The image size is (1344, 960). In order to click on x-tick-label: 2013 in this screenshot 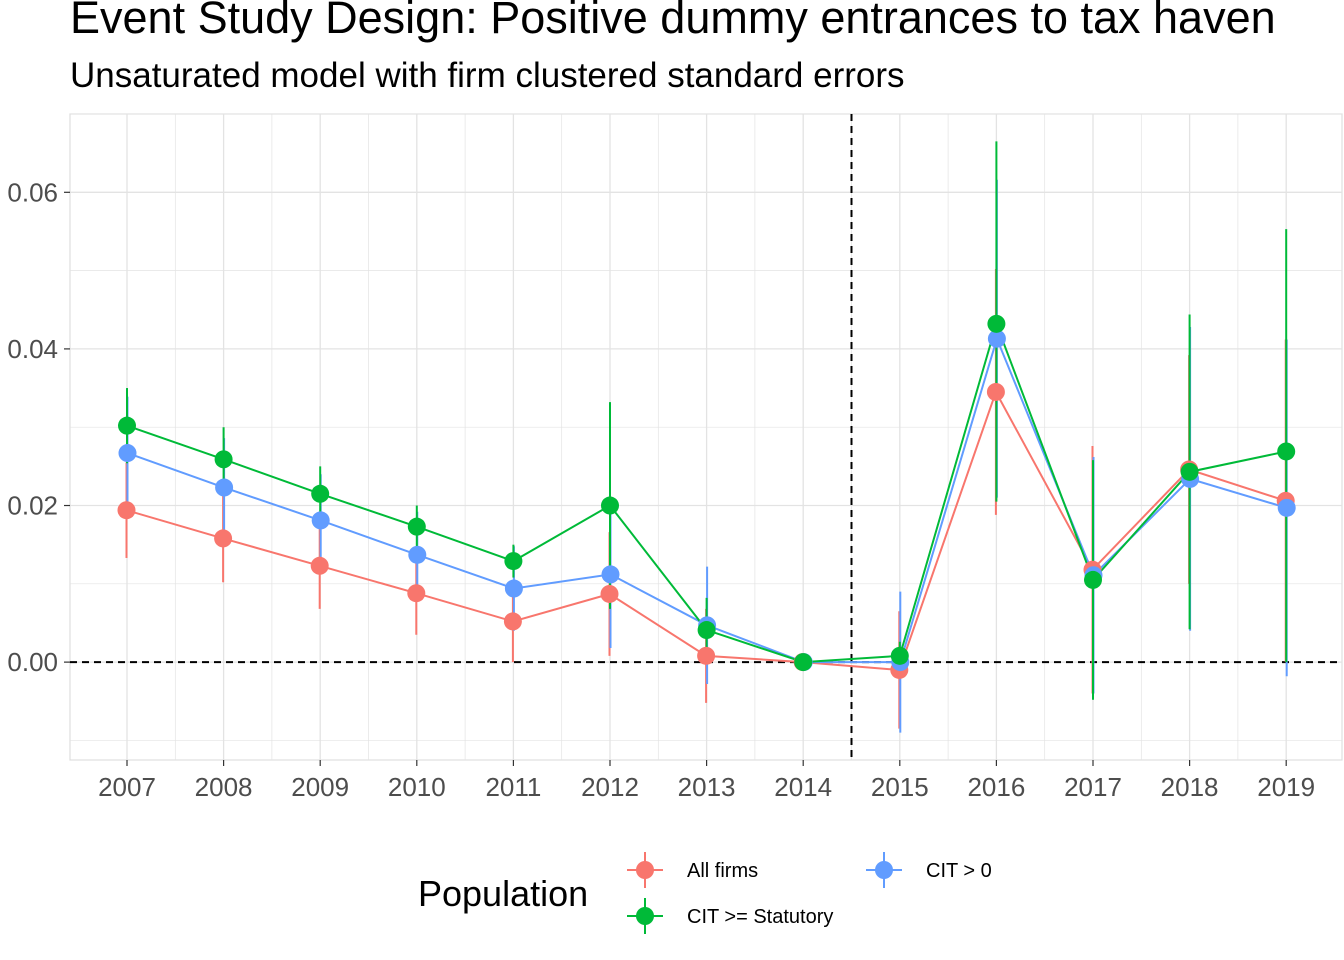, I will do `click(707, 787)`.